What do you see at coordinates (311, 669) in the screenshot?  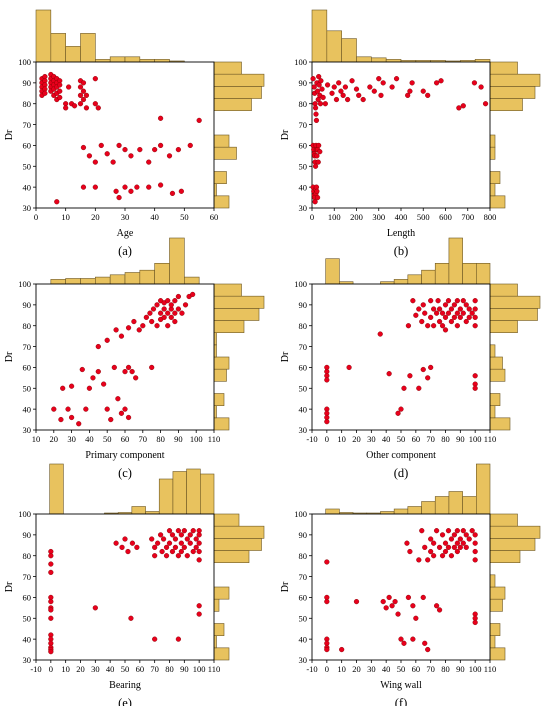 I see `x-tick-label: -10` at bounding box center [311, 669].